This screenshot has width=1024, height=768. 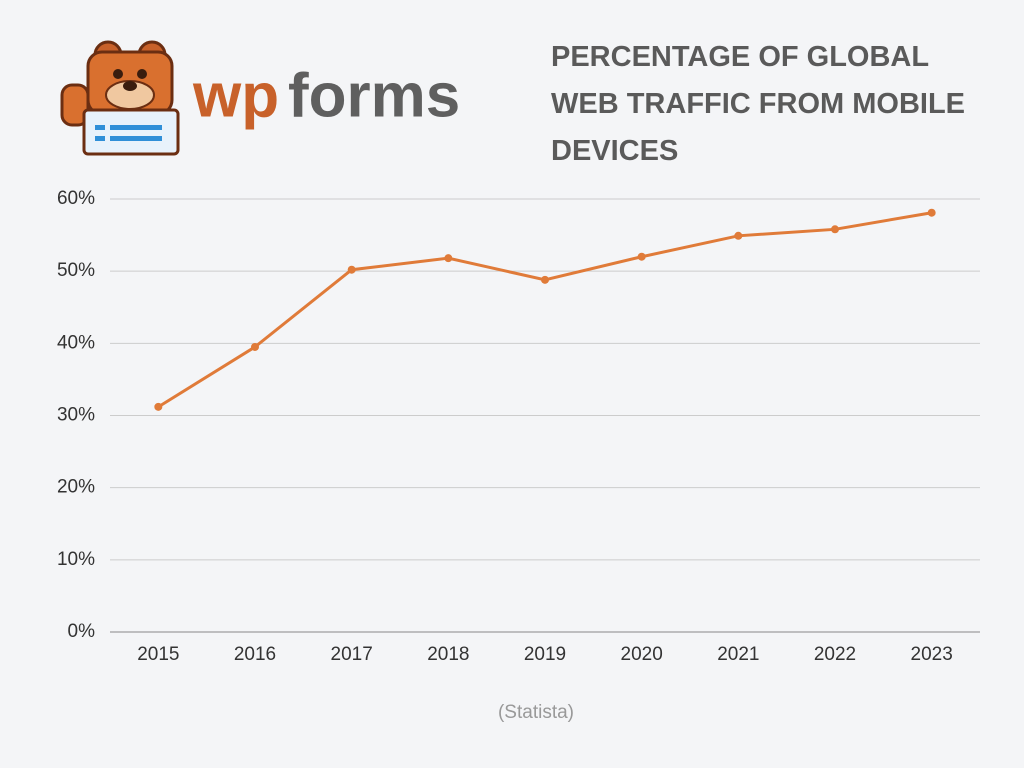 I want to click on y-tick-label: 20%, so click(x=76, y=487).